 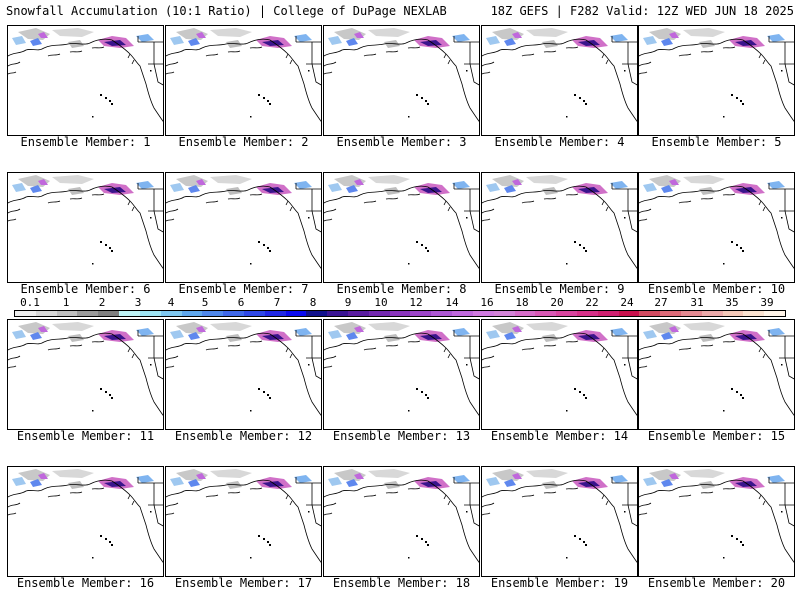 What do you see at coordinates (661, 302) in the screenshot?
I see `colorbar-label: 27` at bounding box center [661, 302].